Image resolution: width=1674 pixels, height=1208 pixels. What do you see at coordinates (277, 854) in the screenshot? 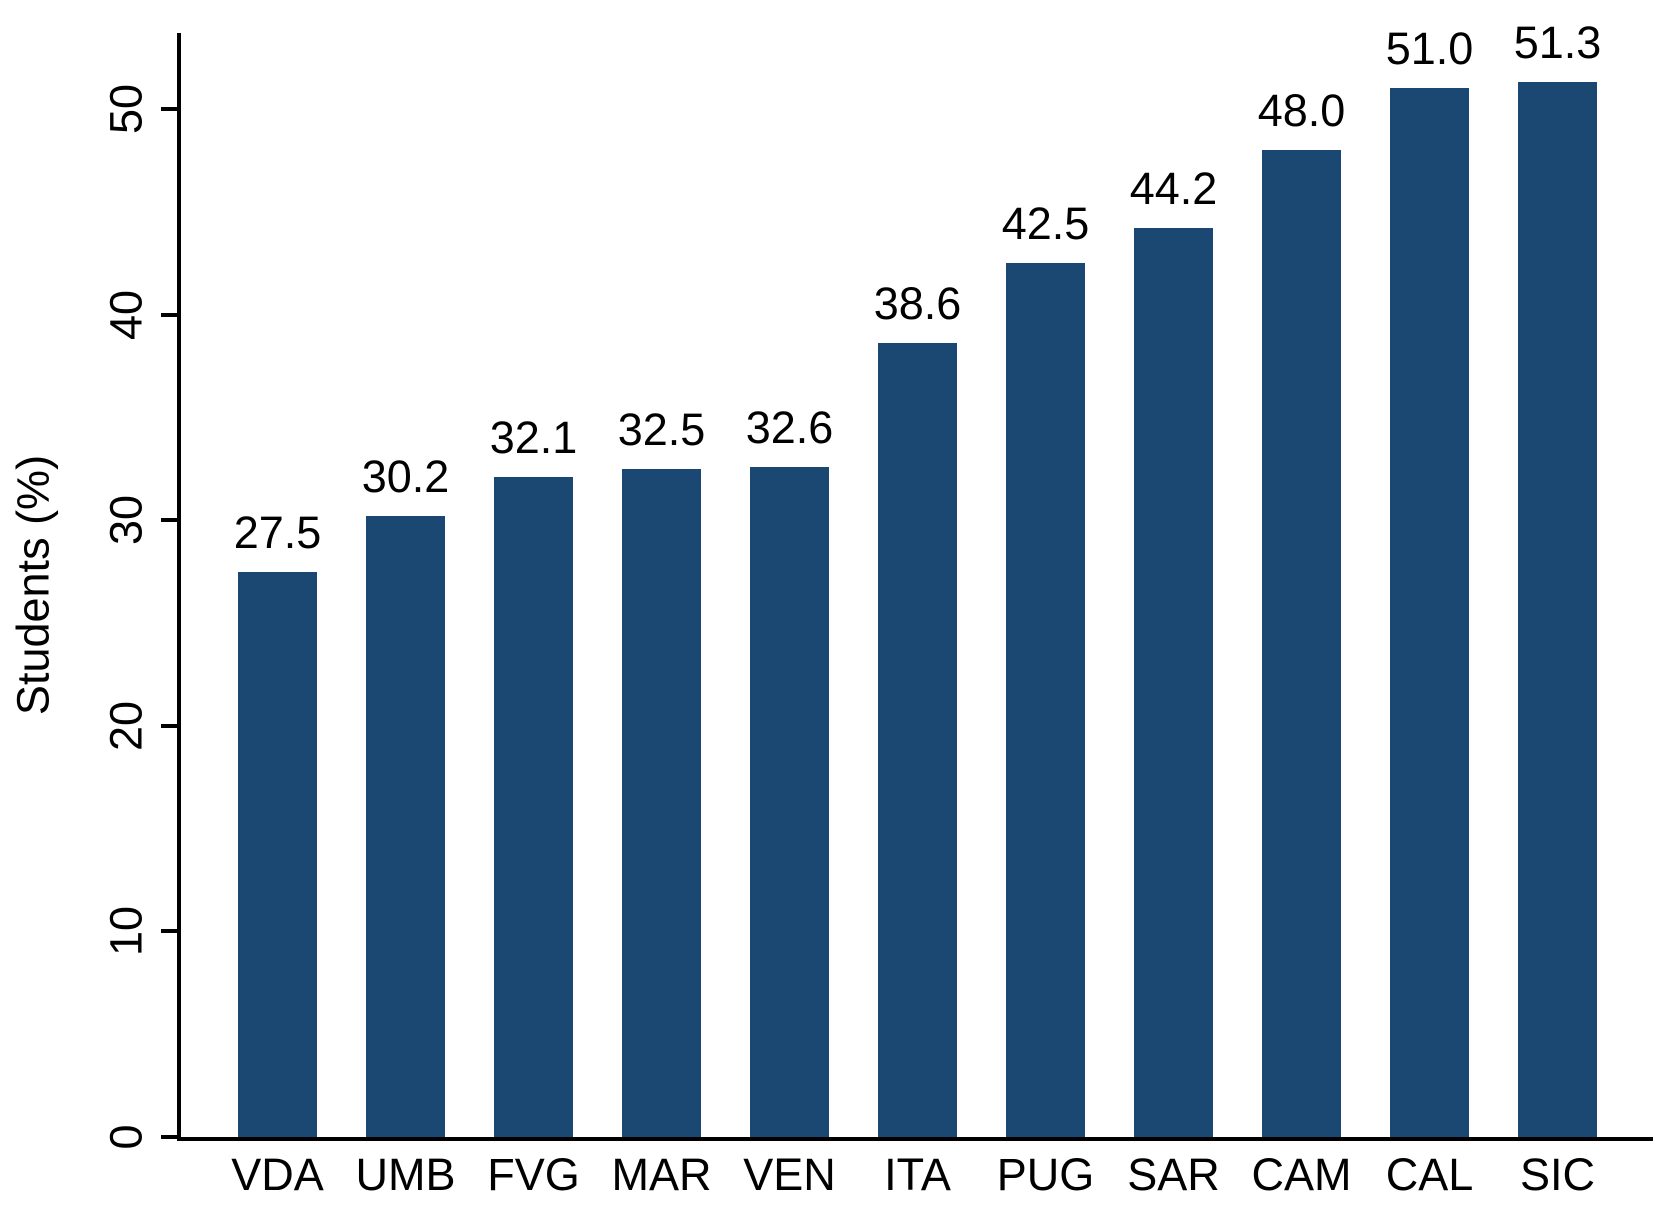
I see `bar-vda` at bounding box center [277, 854].